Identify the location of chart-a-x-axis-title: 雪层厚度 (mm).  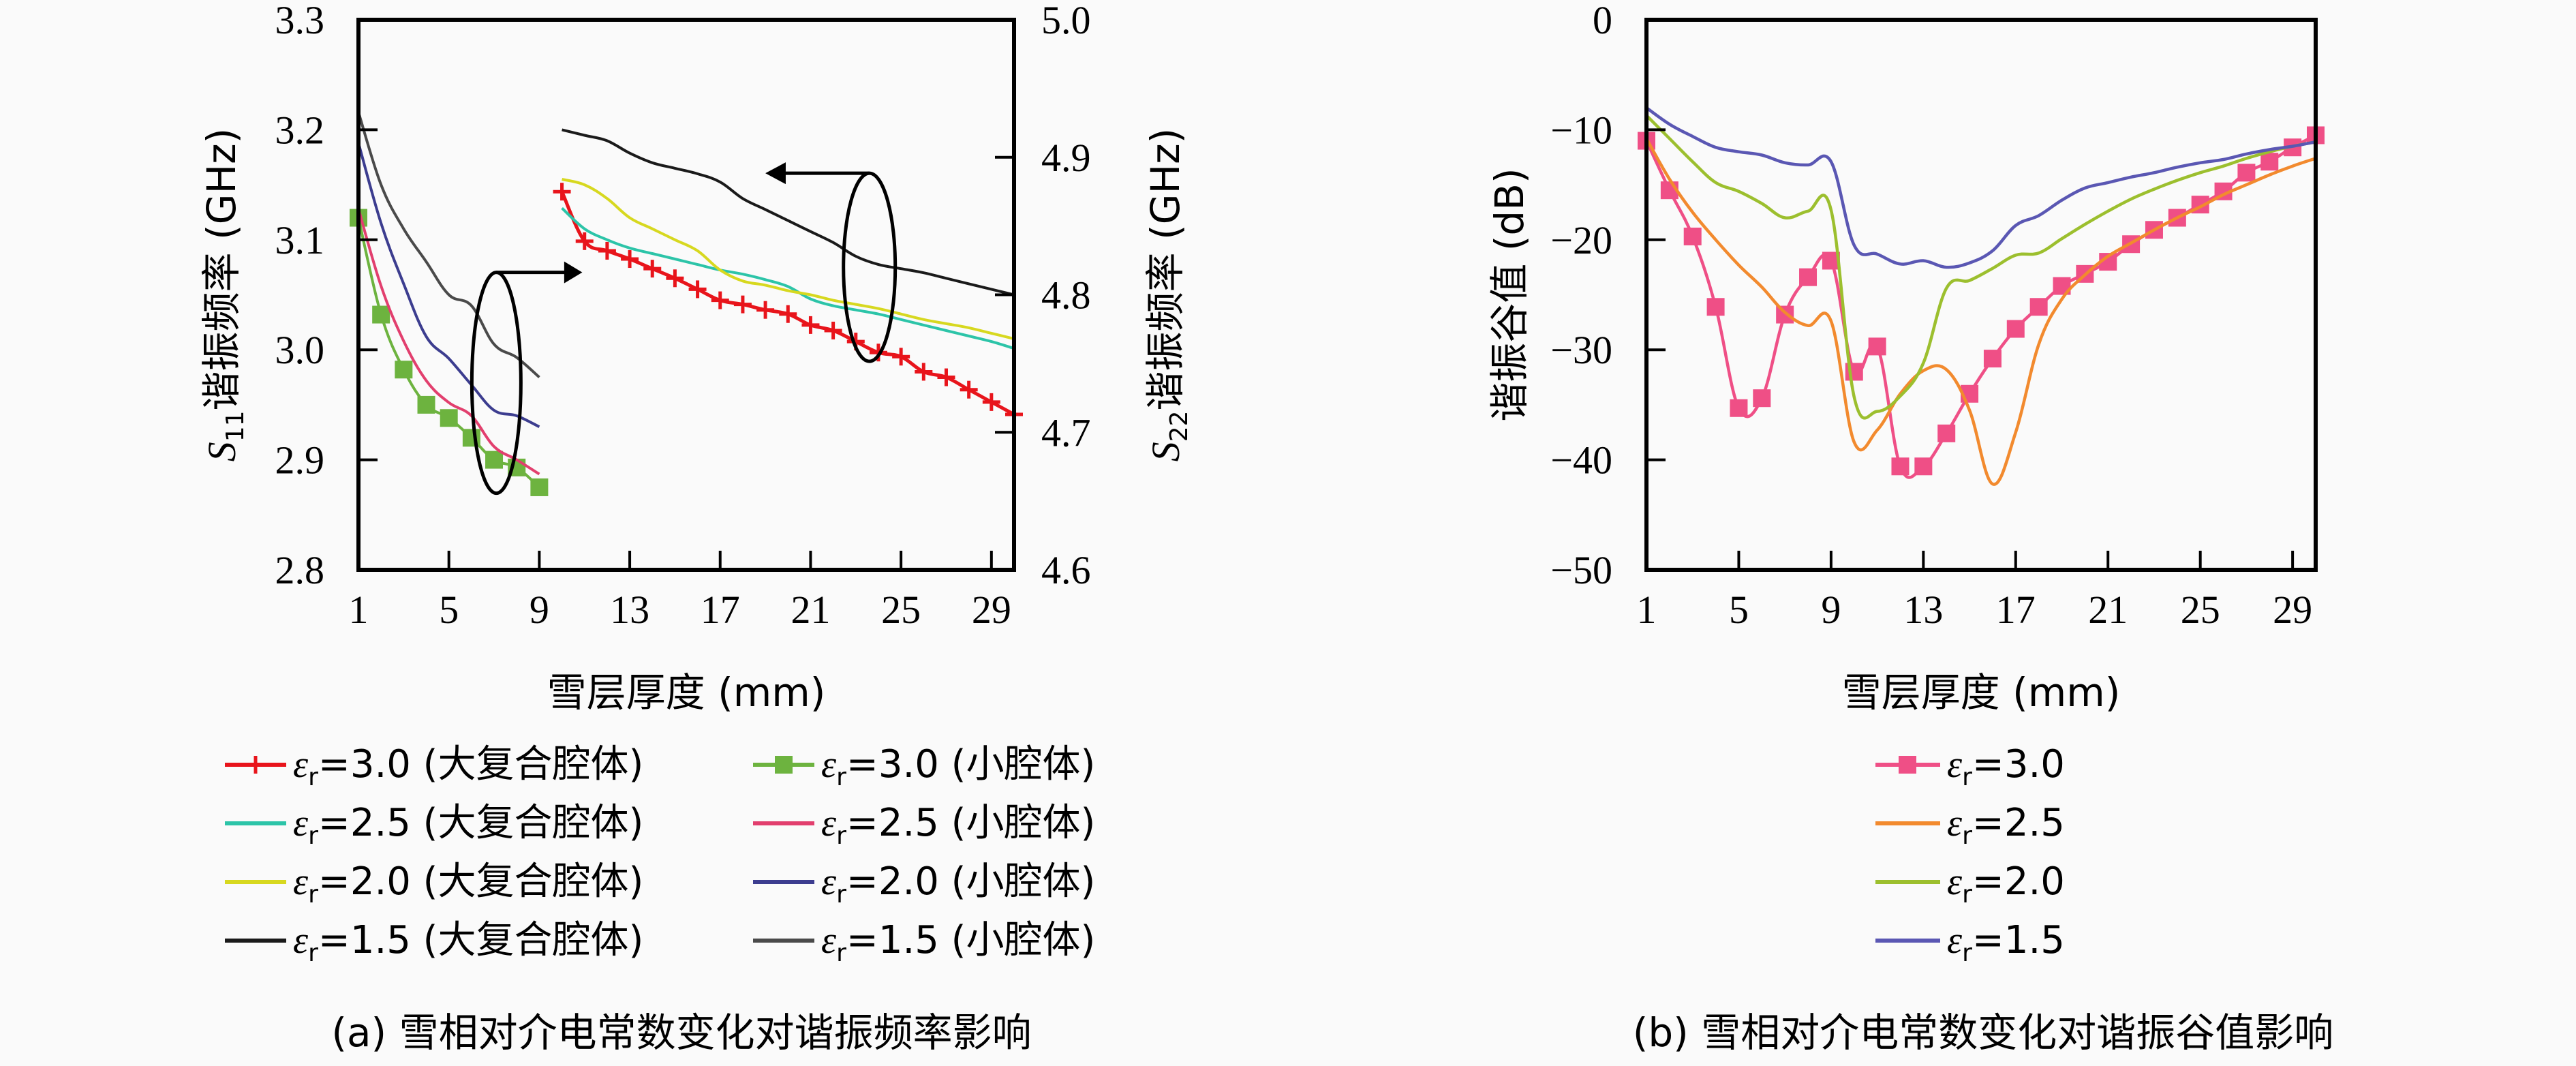
(686, 693).